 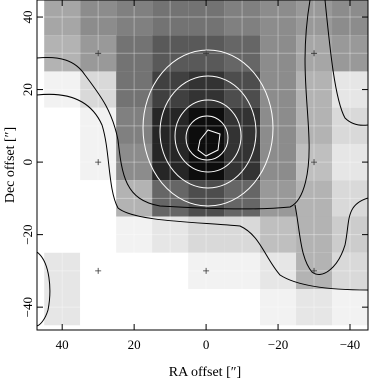 What do you see at coordinates (27, 307) in the screenshot?
I see `y-tick-label: −40` at bounding box center [27, 307].